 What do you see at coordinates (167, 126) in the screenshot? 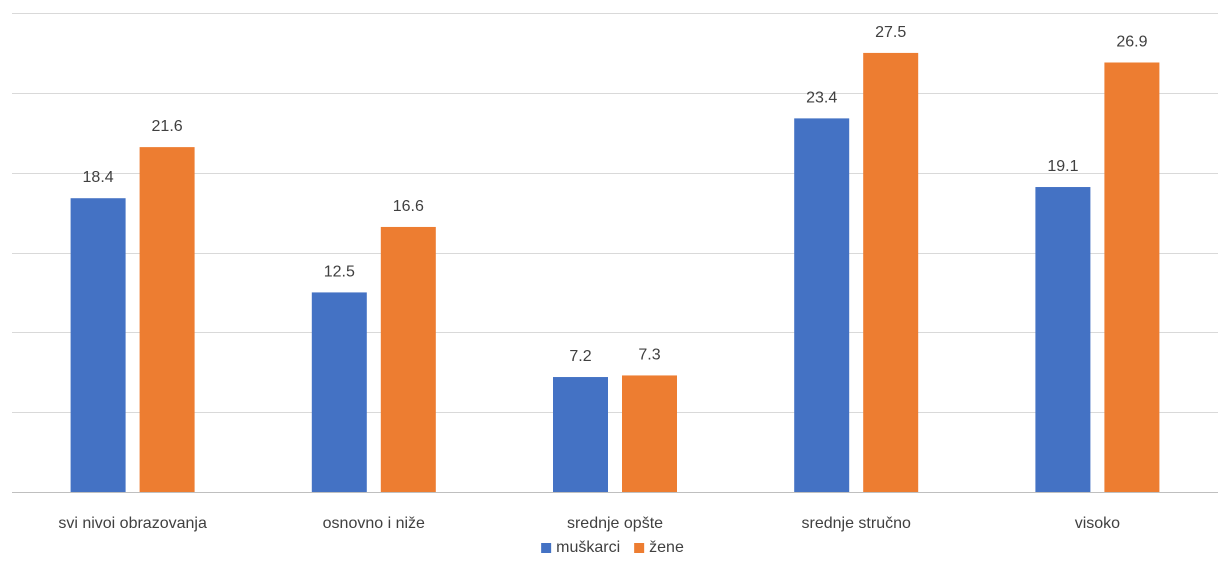
I see `data-label: 21.6` at bounding box center [167, 126].